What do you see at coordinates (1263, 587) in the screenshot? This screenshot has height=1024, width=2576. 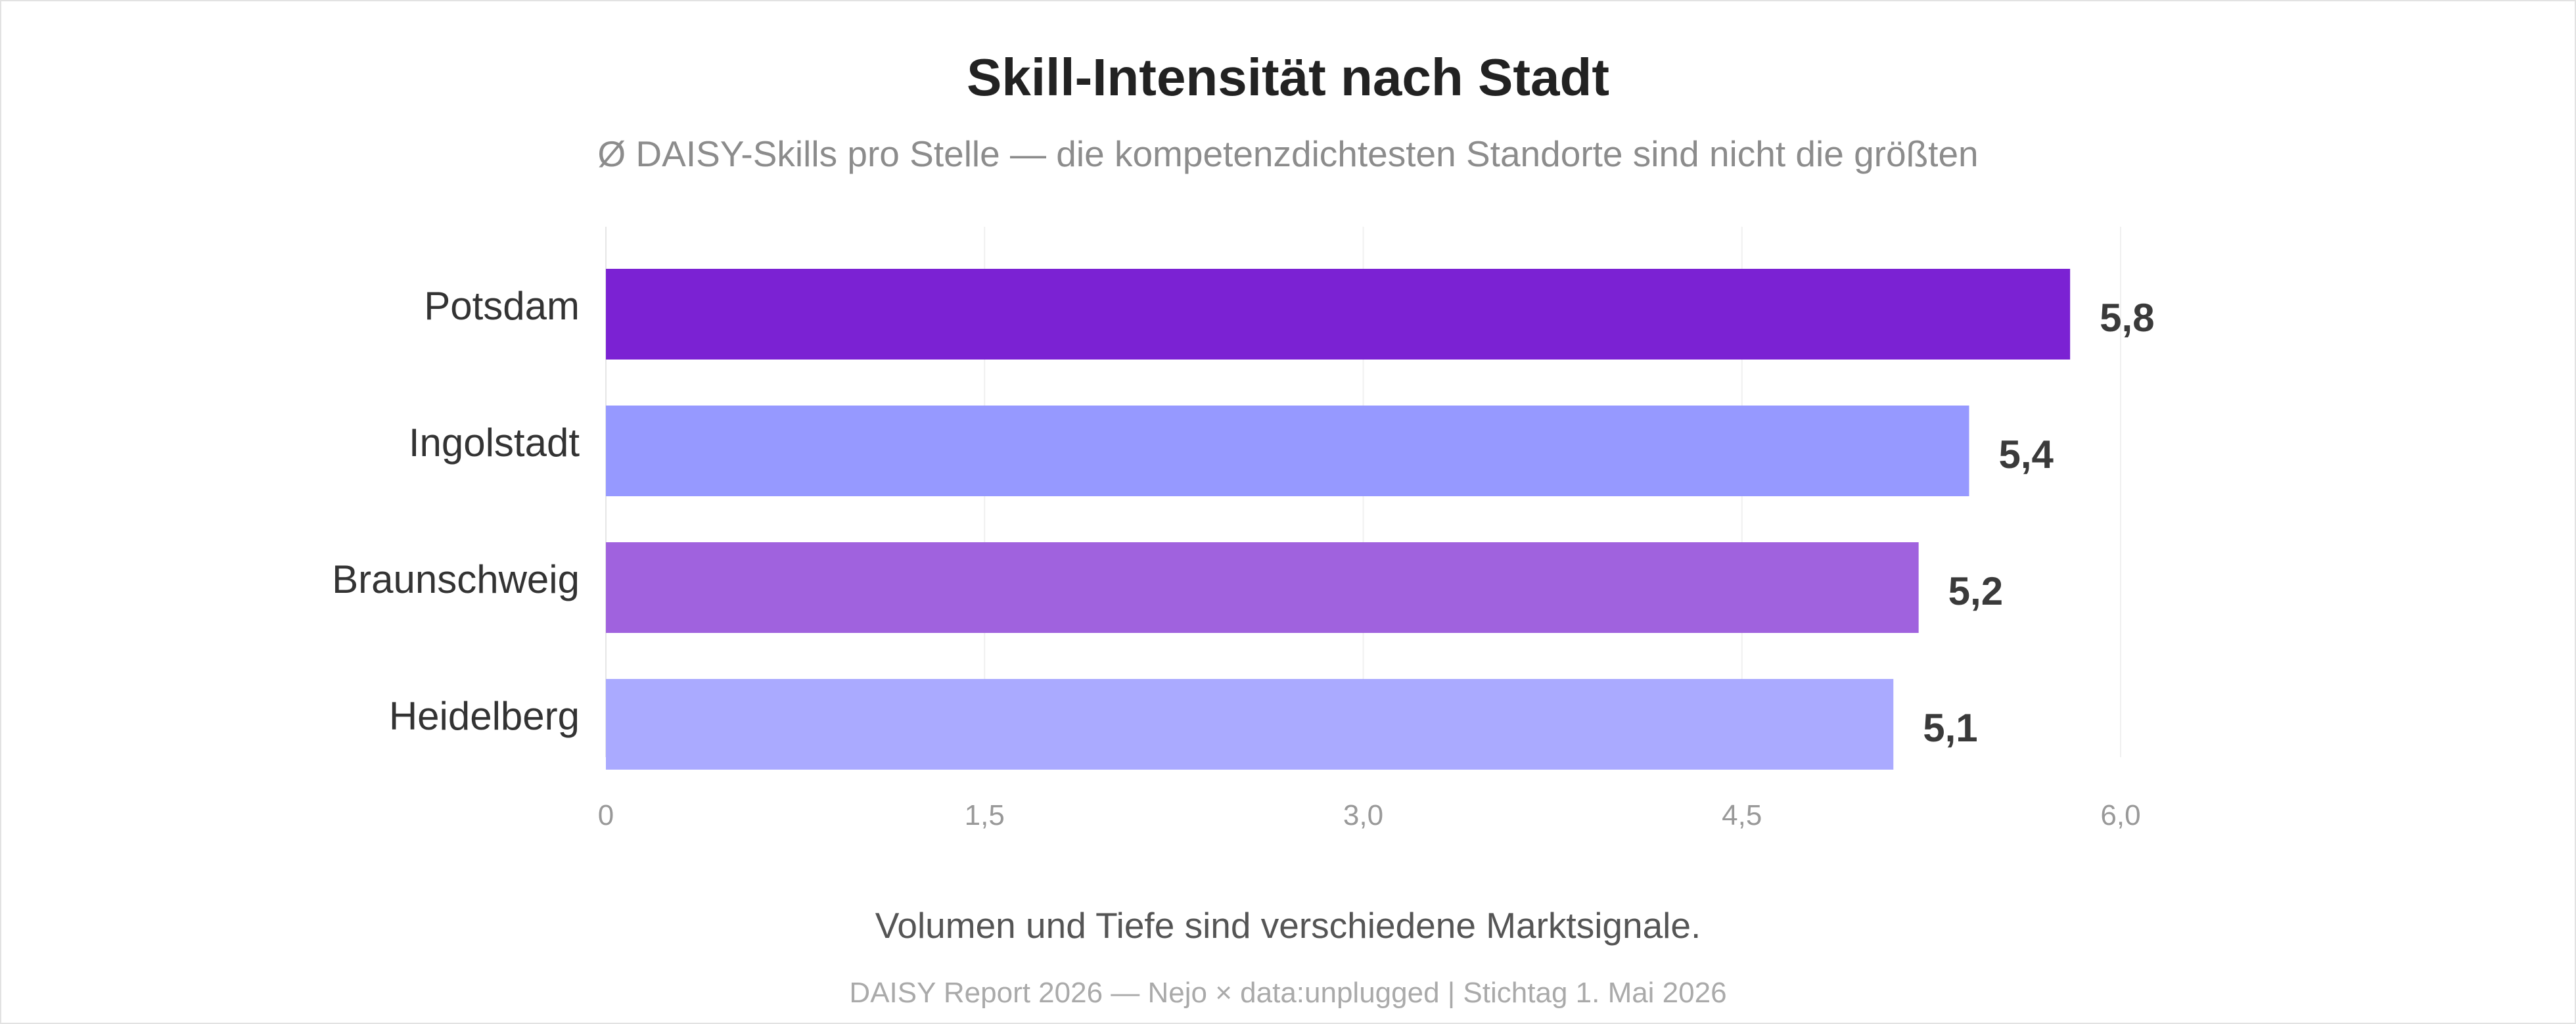 I see `bar-braunschweig` at bounding box center [1263, 587].